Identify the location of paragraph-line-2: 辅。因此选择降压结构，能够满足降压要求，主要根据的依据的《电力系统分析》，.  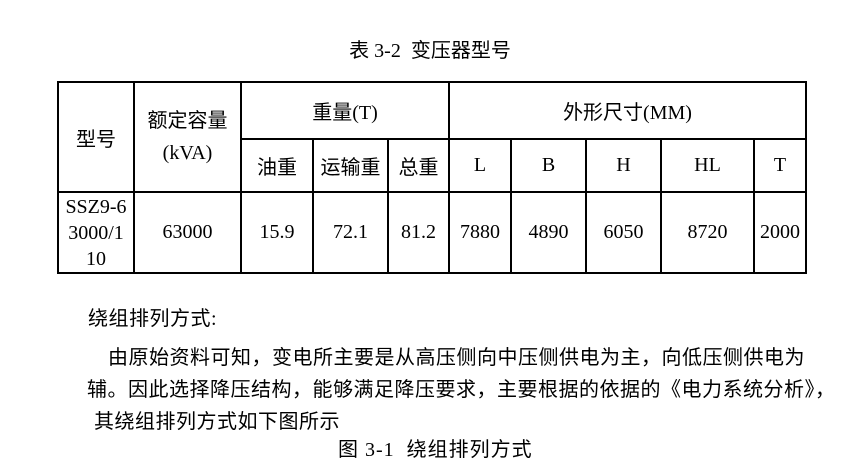
(461, 390).